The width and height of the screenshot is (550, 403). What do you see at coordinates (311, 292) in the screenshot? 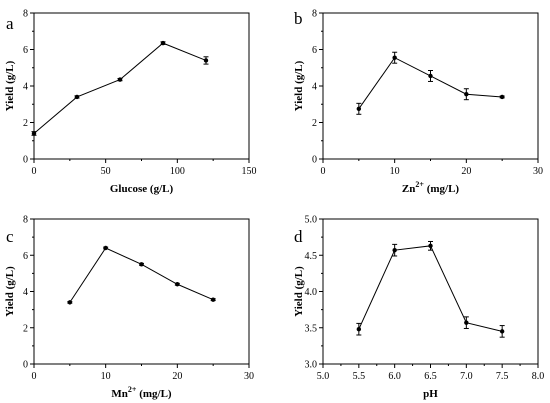
I see `y-tick-label: 4.0` at bounding box center [311, 292].